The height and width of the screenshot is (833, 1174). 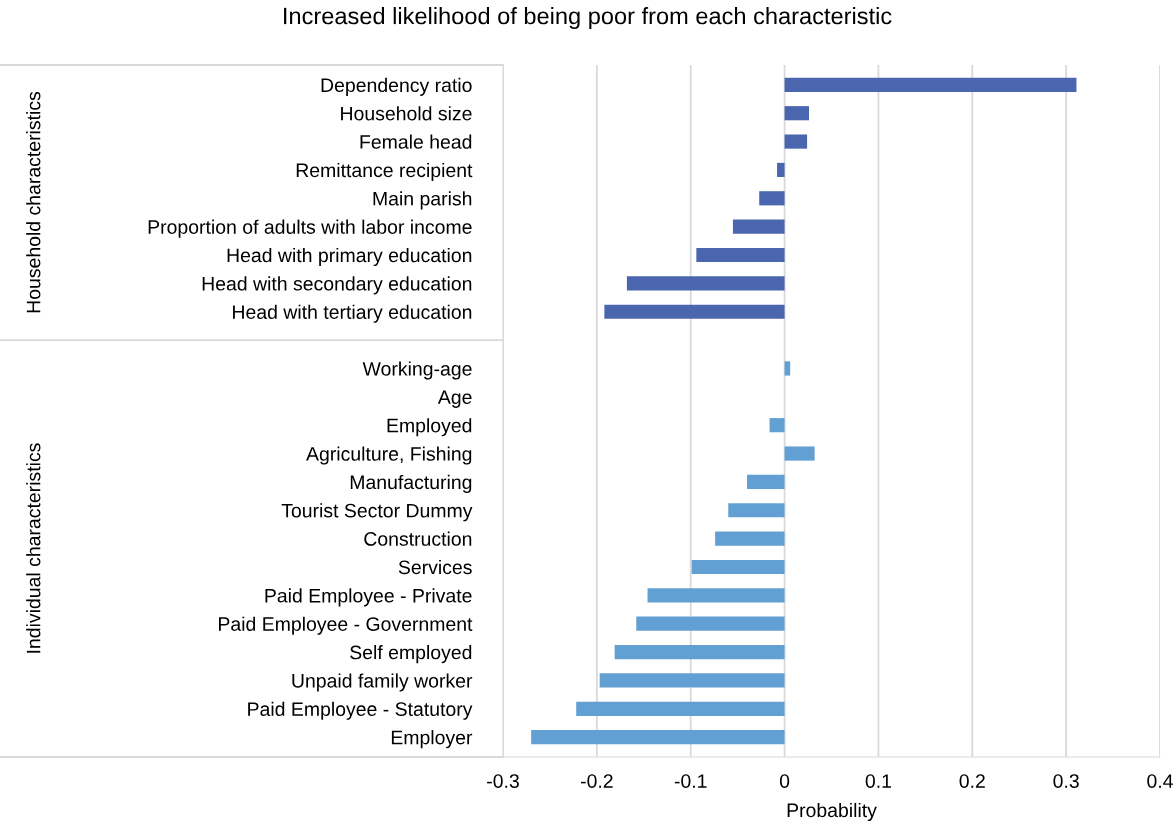 I want to click on y-tick-label: Age, so click(x=454, y=399).